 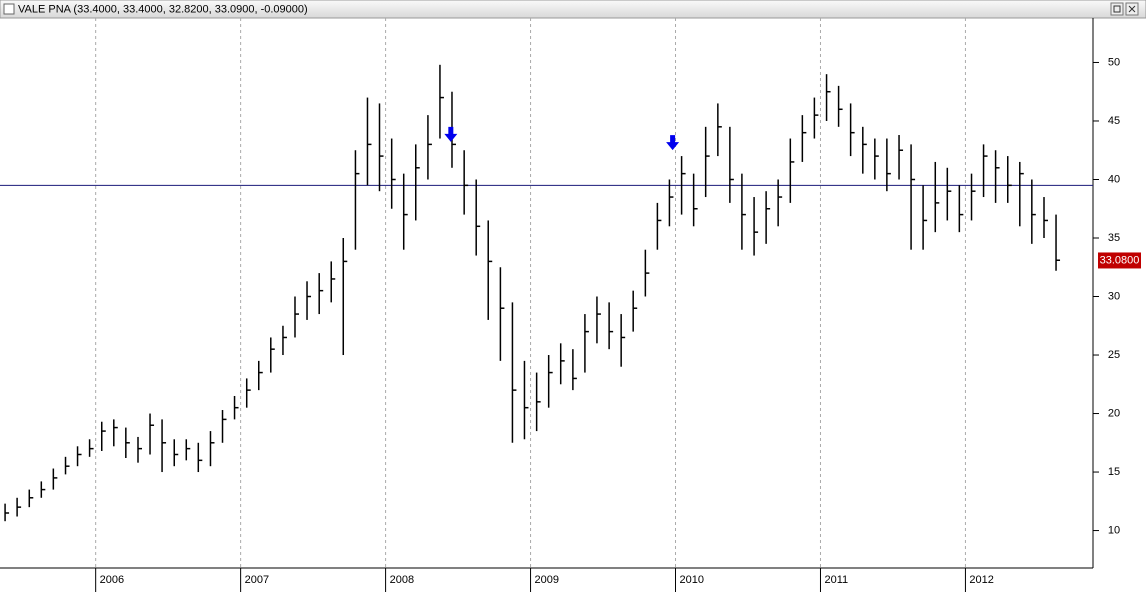 I want to click on window-icon, so click(x=9, y=9).